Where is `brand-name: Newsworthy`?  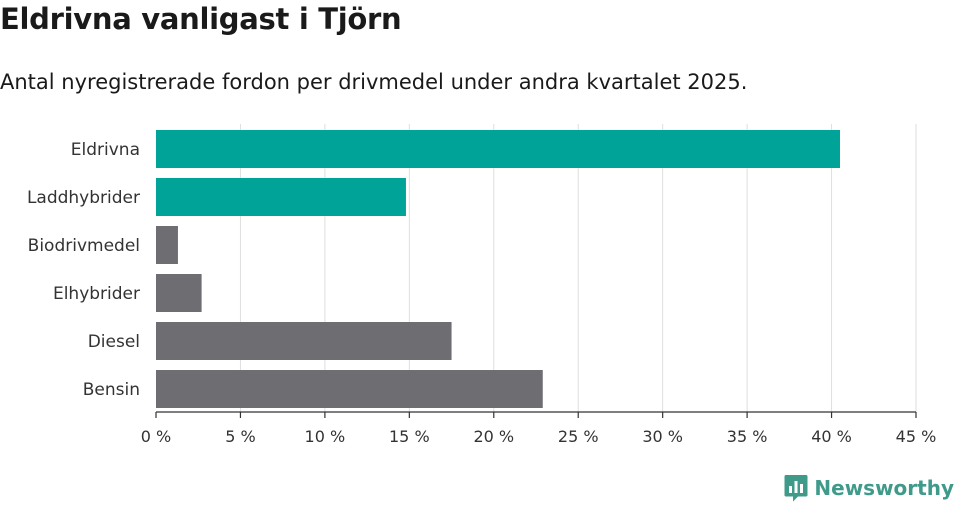
brand-name: Newsworthy is located at coordinates (884, 488).